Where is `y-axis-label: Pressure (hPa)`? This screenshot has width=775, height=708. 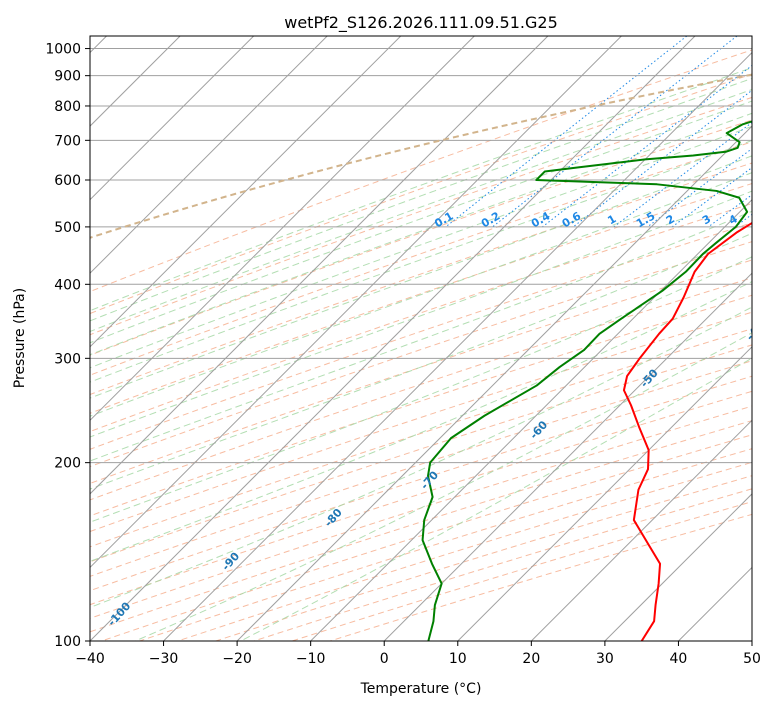
y-axis-label: Pressure (hPa) is located at coordinates (20, 338).